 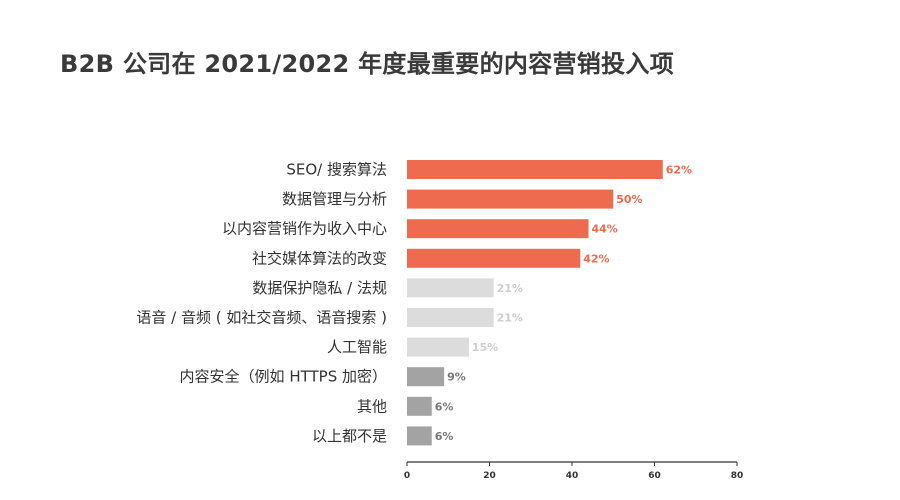 What do you see at coordinates (372, 406) in the screenshot?
I see `category-label: 其他` at bounding box center [372, 406].